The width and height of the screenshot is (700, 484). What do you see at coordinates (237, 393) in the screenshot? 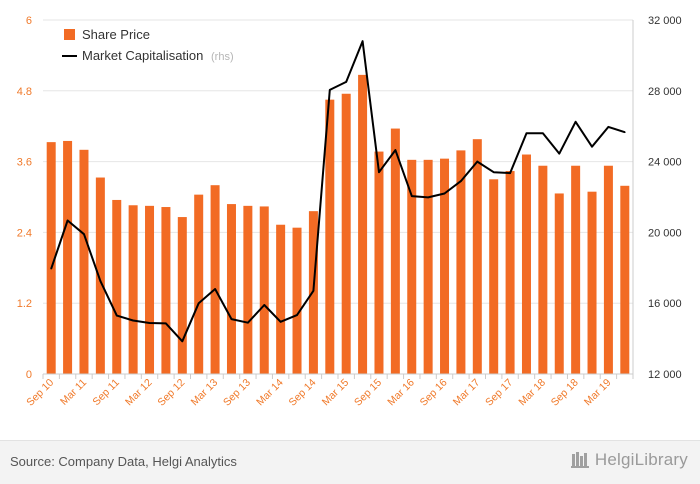
I see `x-tick-label: Sep 13` at bounding box center [237, 393].